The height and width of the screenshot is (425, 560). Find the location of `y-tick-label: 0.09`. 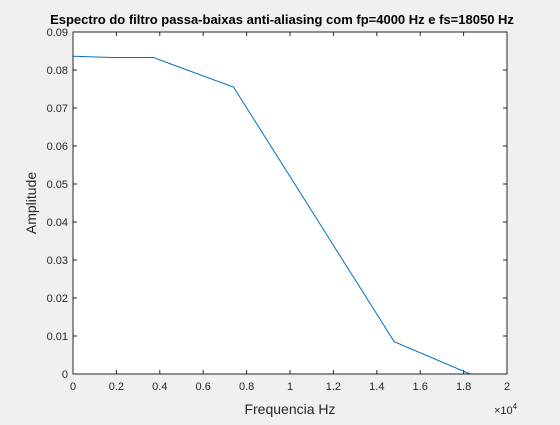

y-tick-label: 0.09 is located at coordinates (57, 33).